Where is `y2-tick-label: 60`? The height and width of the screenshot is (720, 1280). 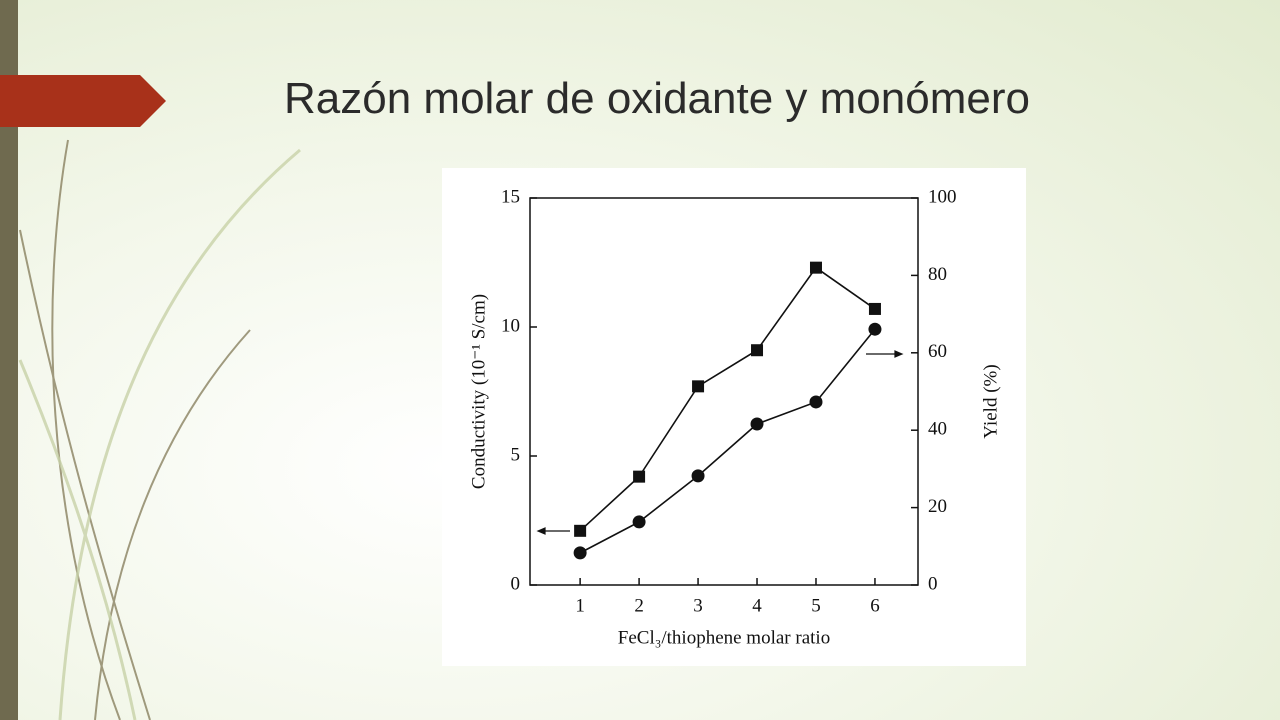
y2-tick-label: 60 is located at coordinates (937, 351).